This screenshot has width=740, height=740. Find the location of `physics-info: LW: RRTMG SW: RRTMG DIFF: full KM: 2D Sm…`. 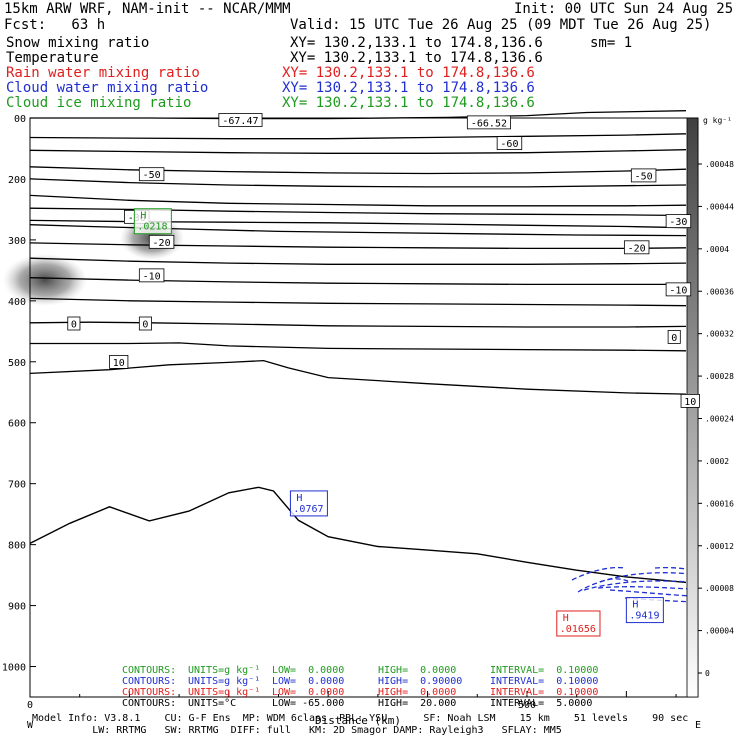

physics-info: LW: RRTMG SW: RRTMG DIFF: full KM: 2D Sm… is located at coordinates (297, 730).